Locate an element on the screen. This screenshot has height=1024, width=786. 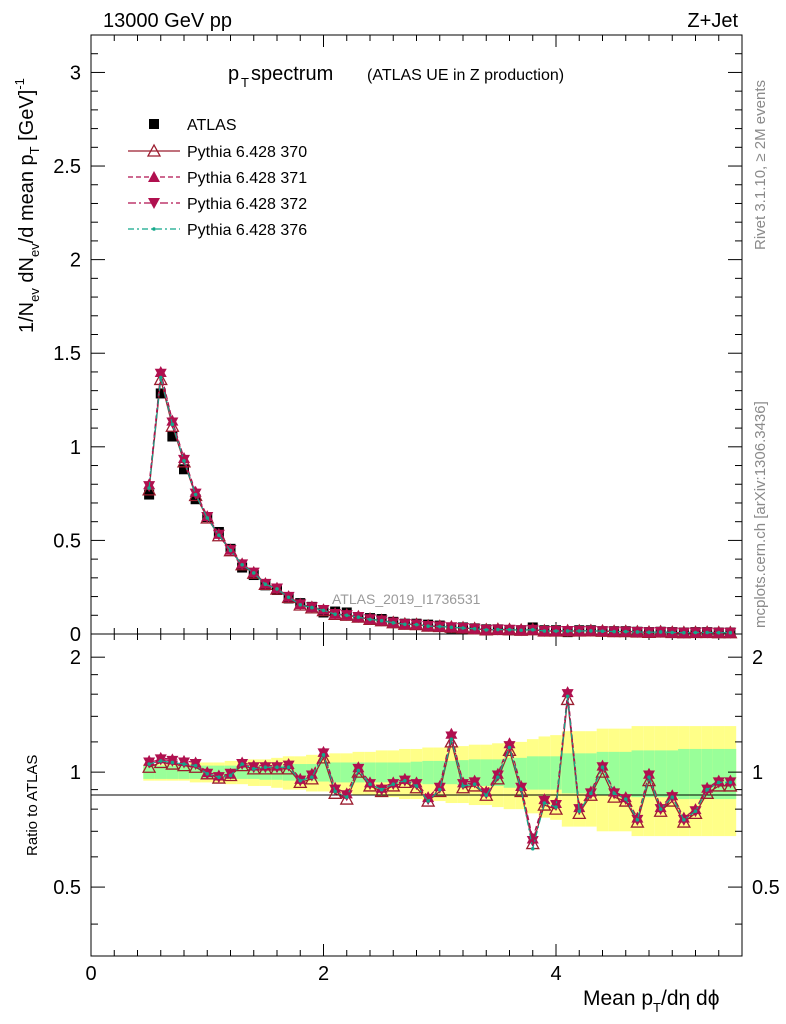
legend-atlas-marker is located at coordinates (154, 124).